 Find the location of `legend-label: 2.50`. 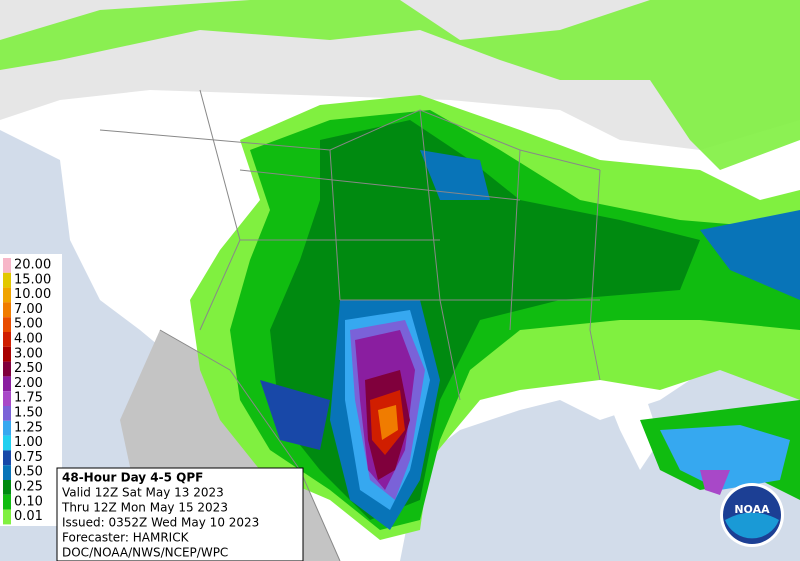

legend-label: 2.50 is located at coordinates (28, 368).